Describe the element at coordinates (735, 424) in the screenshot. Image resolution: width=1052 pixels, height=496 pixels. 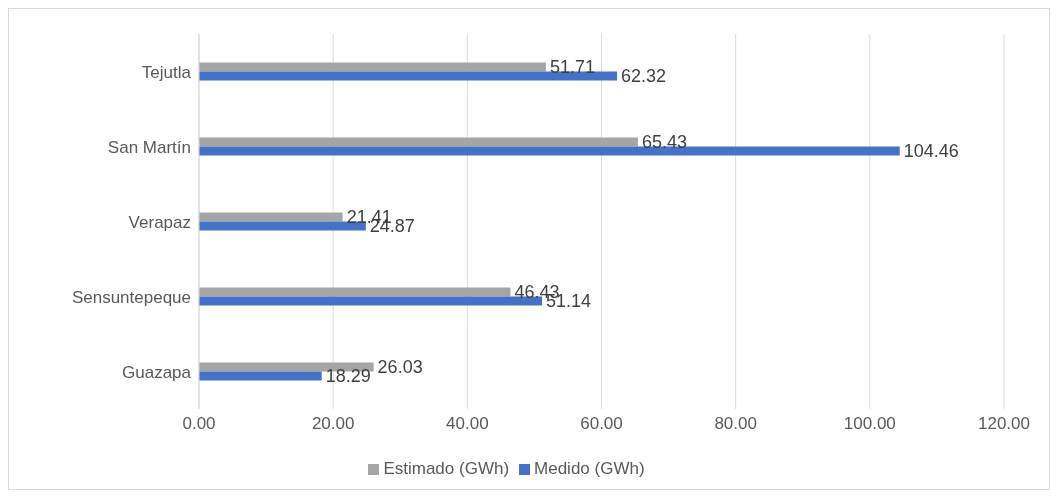
I see `x-tick-label: 80.00` at that location.